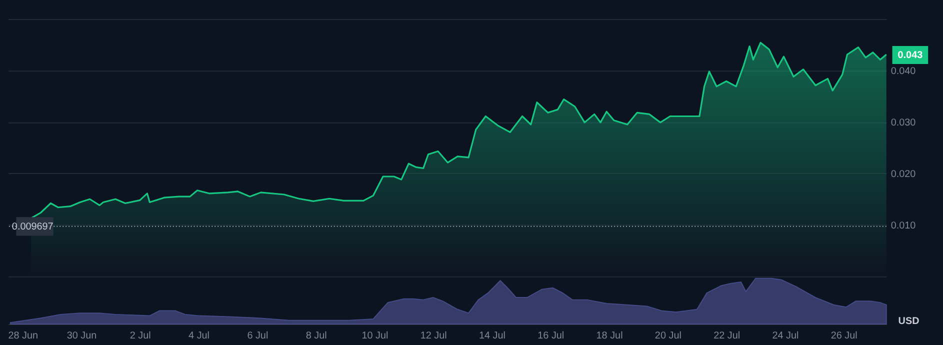  What do you see at coordinates (903, 71) in the screenshot?
I see `y-tick-label: 0.040` at bounding box center [903, 71].